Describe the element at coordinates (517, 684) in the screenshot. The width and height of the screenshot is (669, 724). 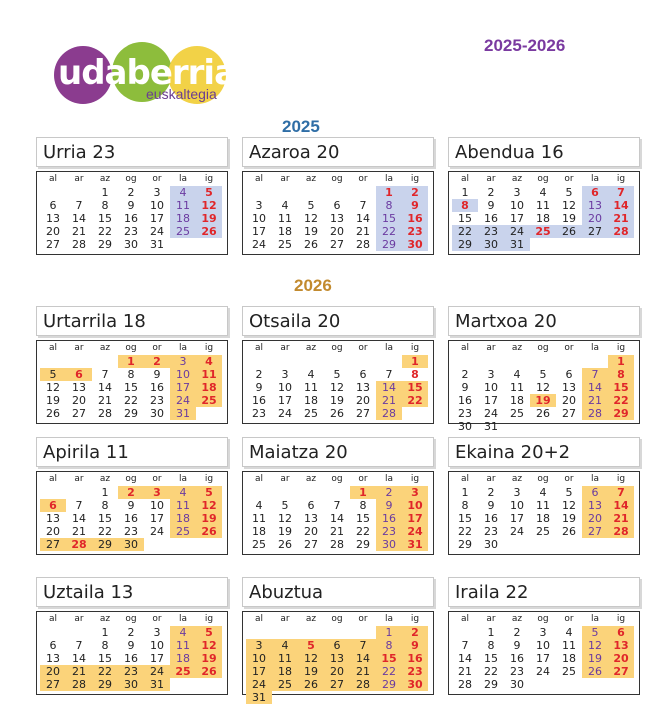
I see `day-cell: 30` at that location.